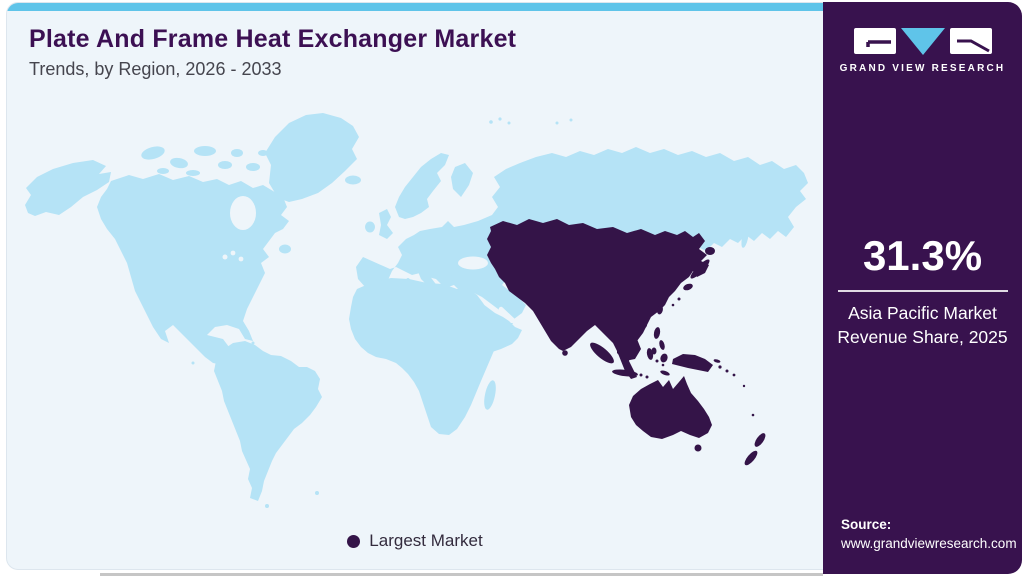 The height and width of the screenshot is (576, 1025). I want to click on arctic-islands, so click(531, 121).